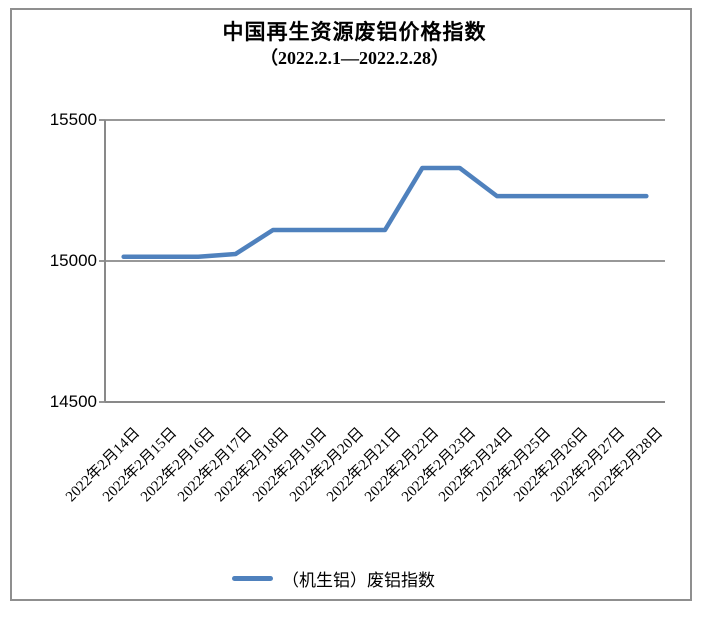 Image resolution: width=709 pixels, height=619 pixels. I want to click on chart-title: 中国再生资源废铝价格指数, so click(354, 32).